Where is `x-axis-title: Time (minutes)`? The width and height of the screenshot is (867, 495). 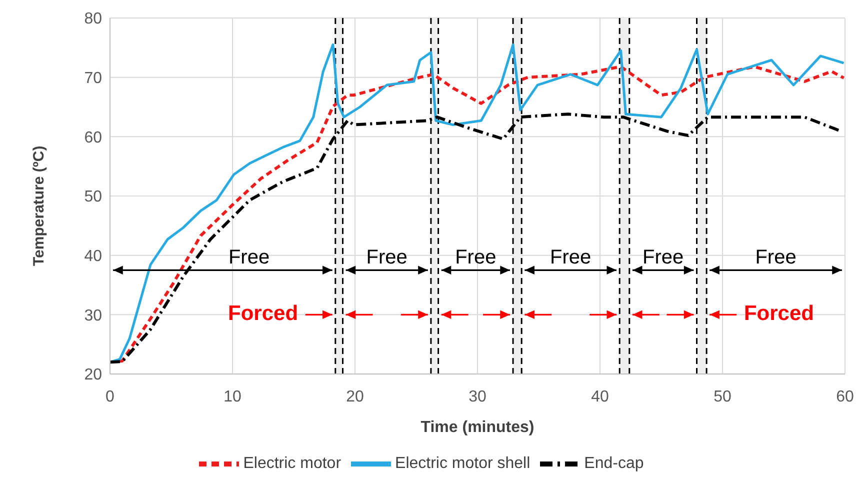
x-axis-title: Time (minutes) is located at coordinates (477, 427).